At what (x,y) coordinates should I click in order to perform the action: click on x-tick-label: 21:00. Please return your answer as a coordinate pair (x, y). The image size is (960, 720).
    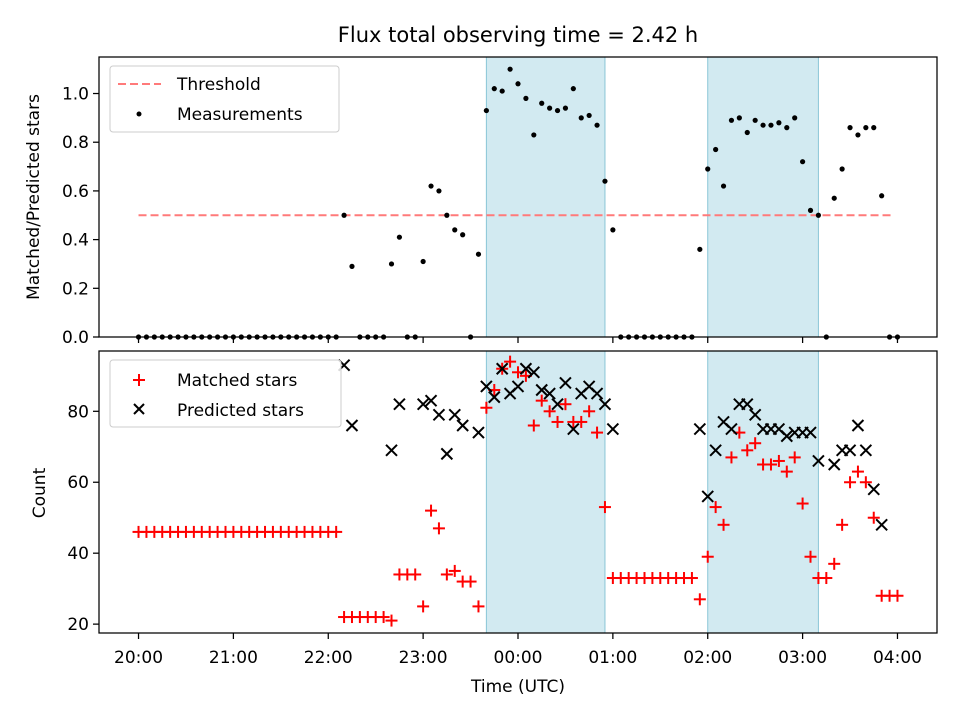
    Looking at the image, I should click on (233, 658).